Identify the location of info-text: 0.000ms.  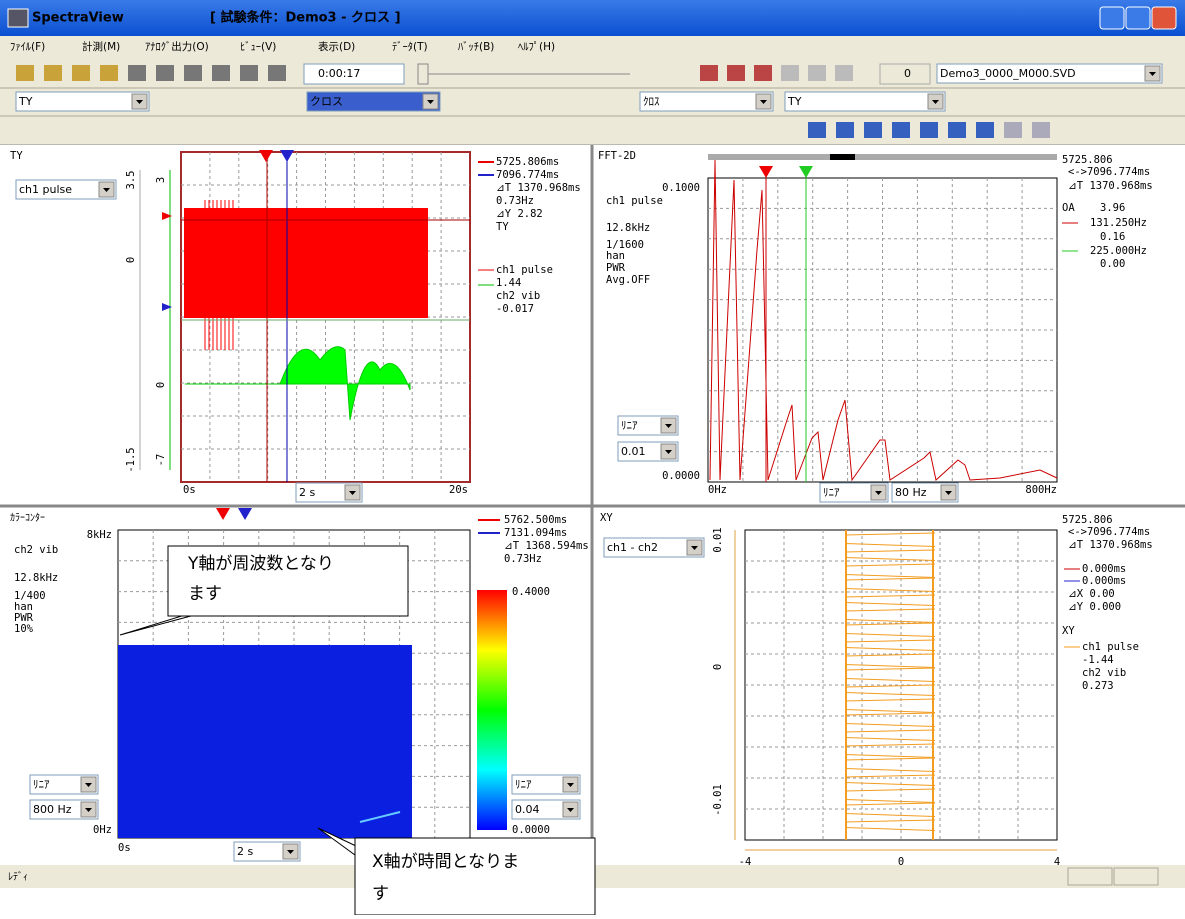
(1104, 569).